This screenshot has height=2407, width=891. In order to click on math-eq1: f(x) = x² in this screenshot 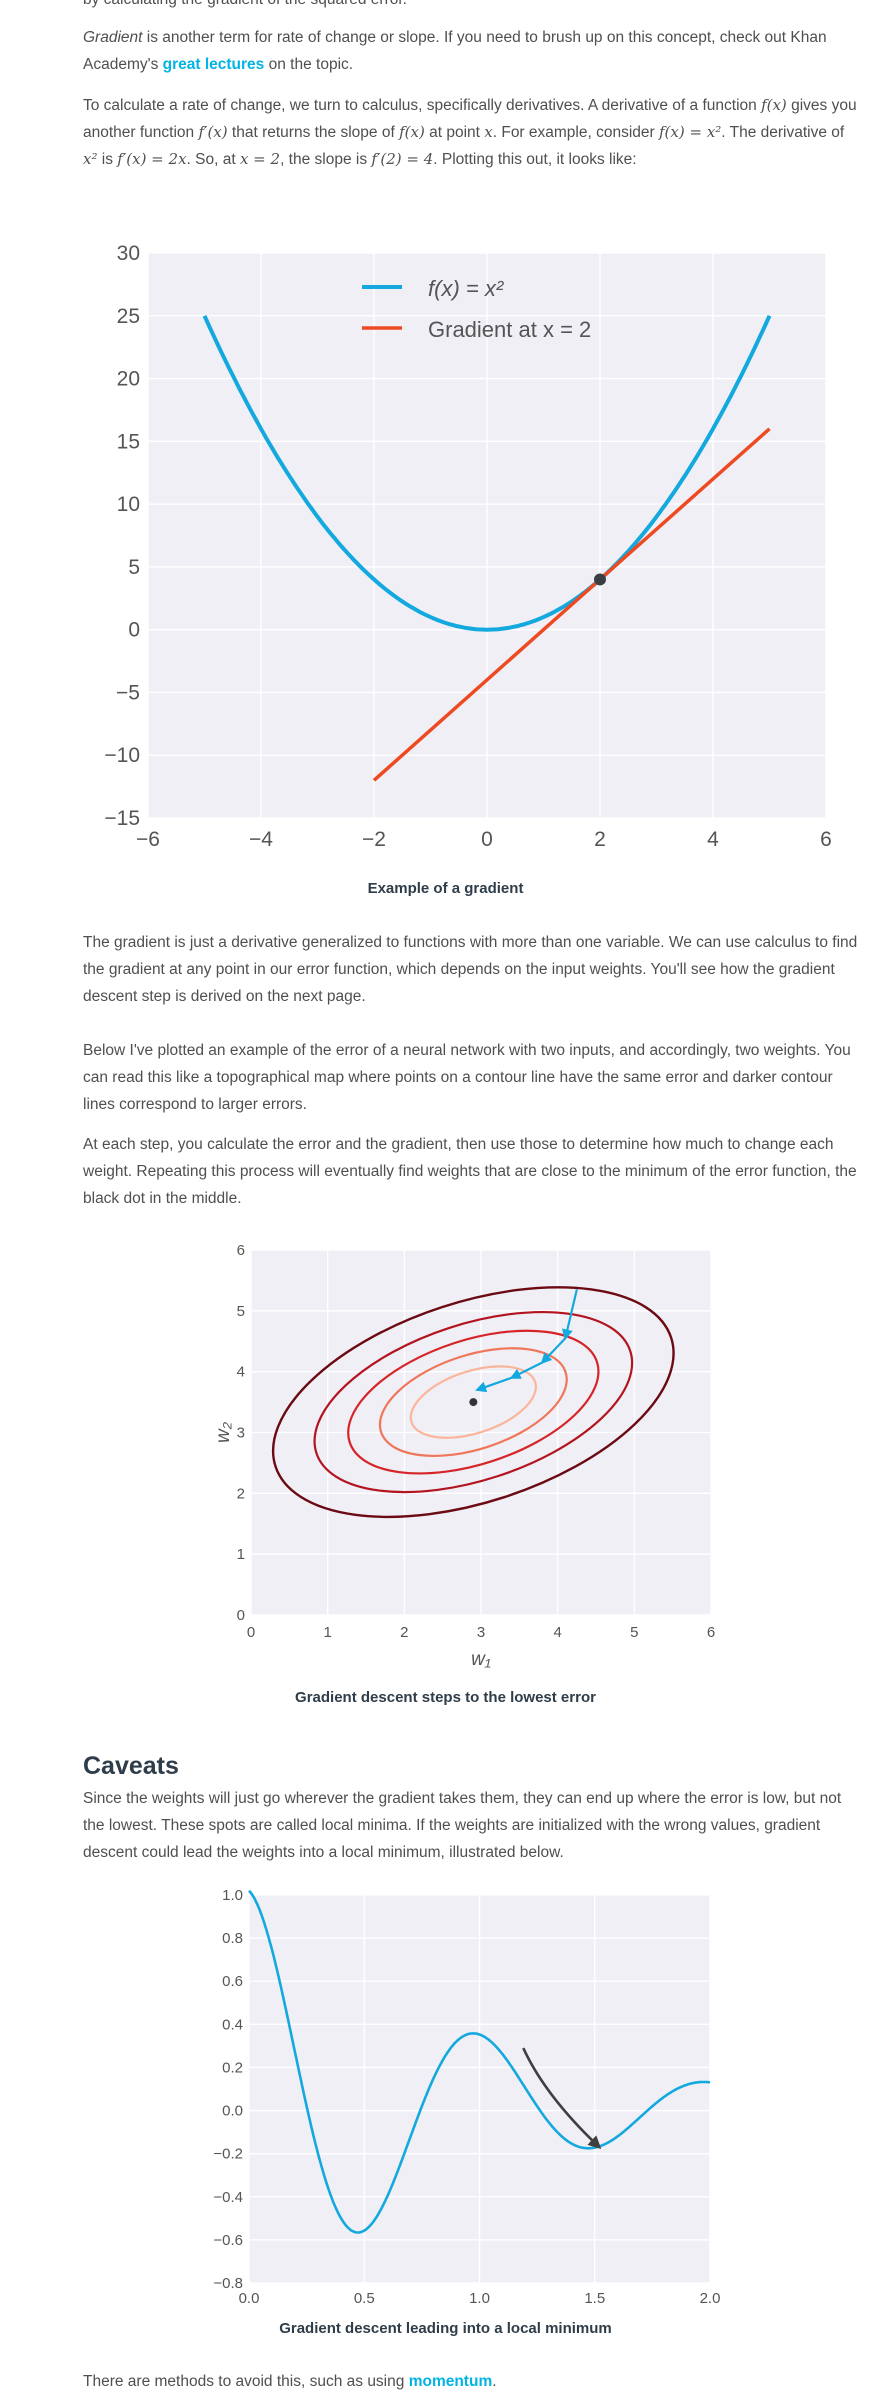, I will do `click(690, 132)`.